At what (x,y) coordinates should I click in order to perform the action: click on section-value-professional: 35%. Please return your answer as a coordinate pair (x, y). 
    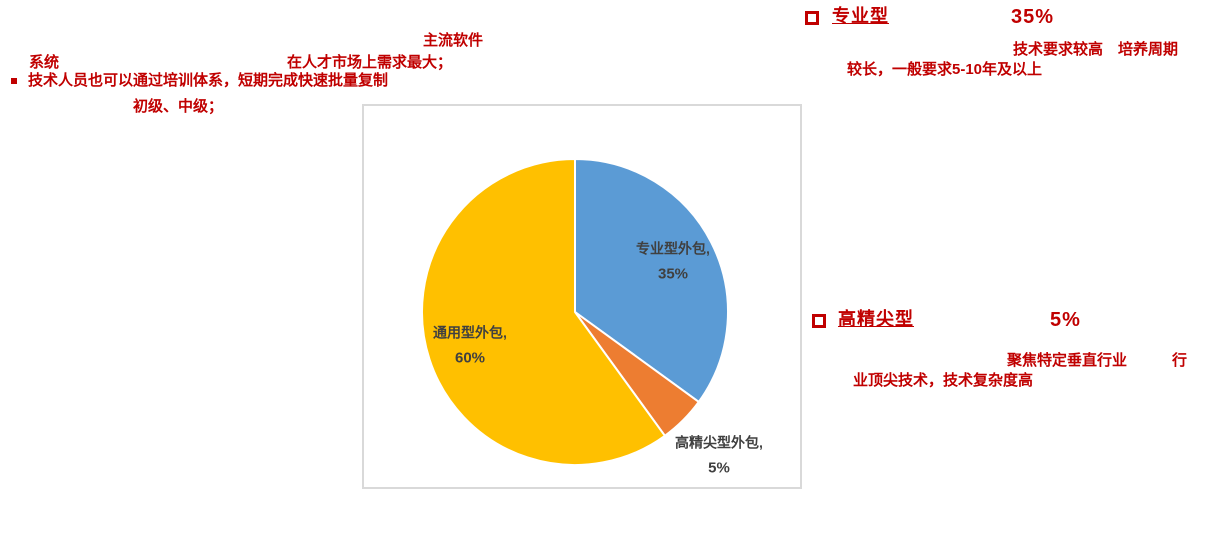
    Looking at the image, I should click on (1033, 17).